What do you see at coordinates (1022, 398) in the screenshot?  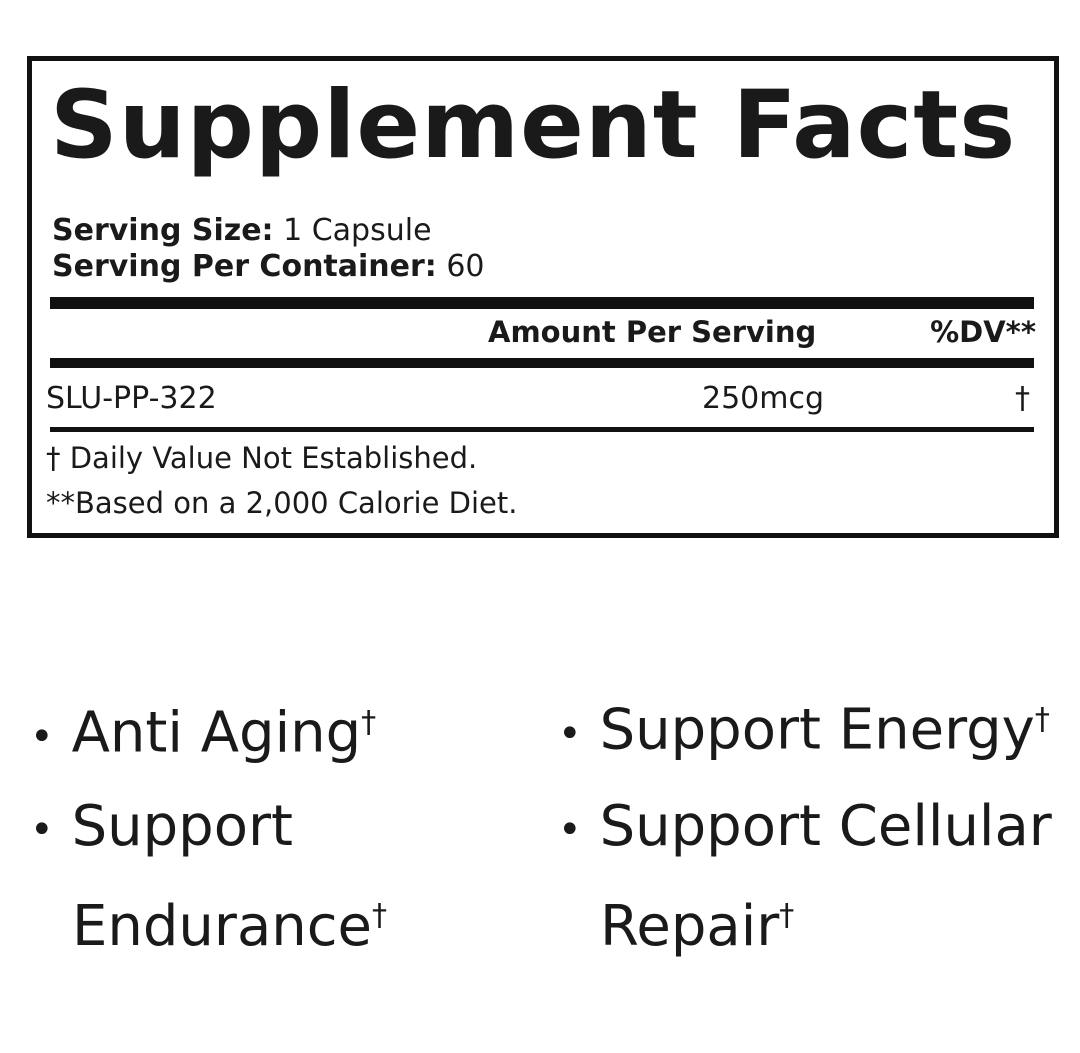 I see `ingredient-dv: †` at bounding box center [1022, 398].